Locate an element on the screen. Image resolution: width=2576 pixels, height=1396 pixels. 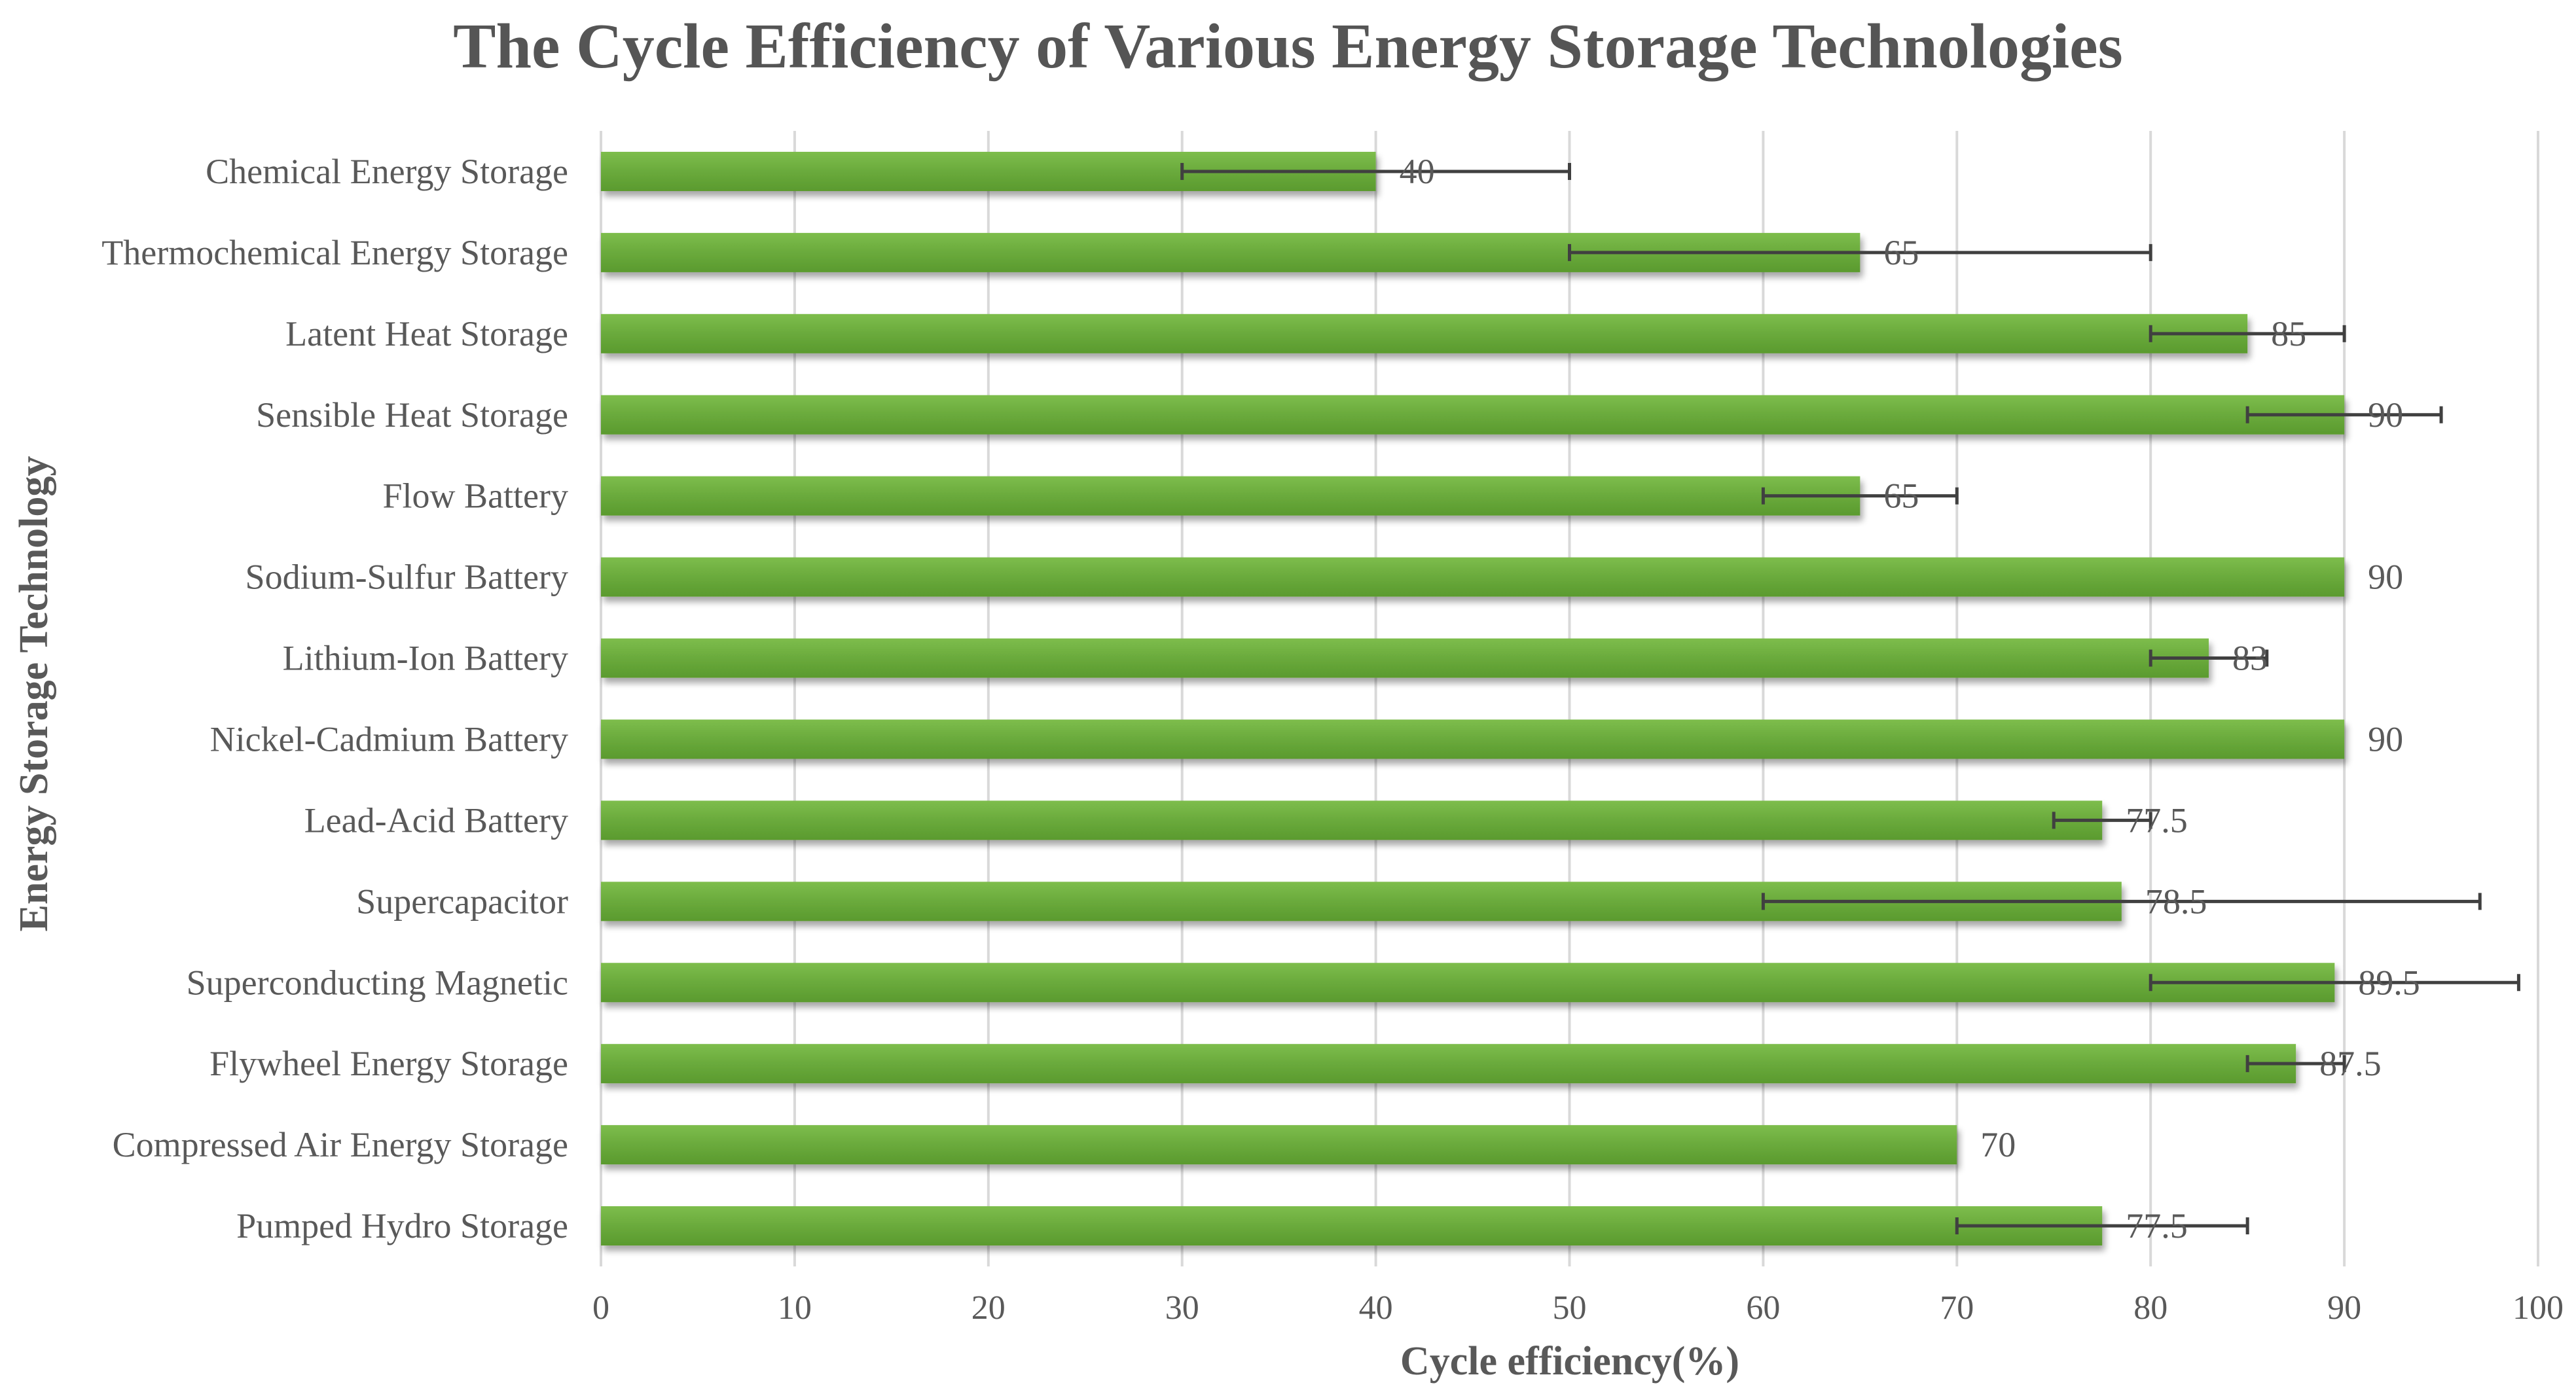
data-label-pumped-hydro-storage: 77.5 is located at coordinates (2157, 1226).